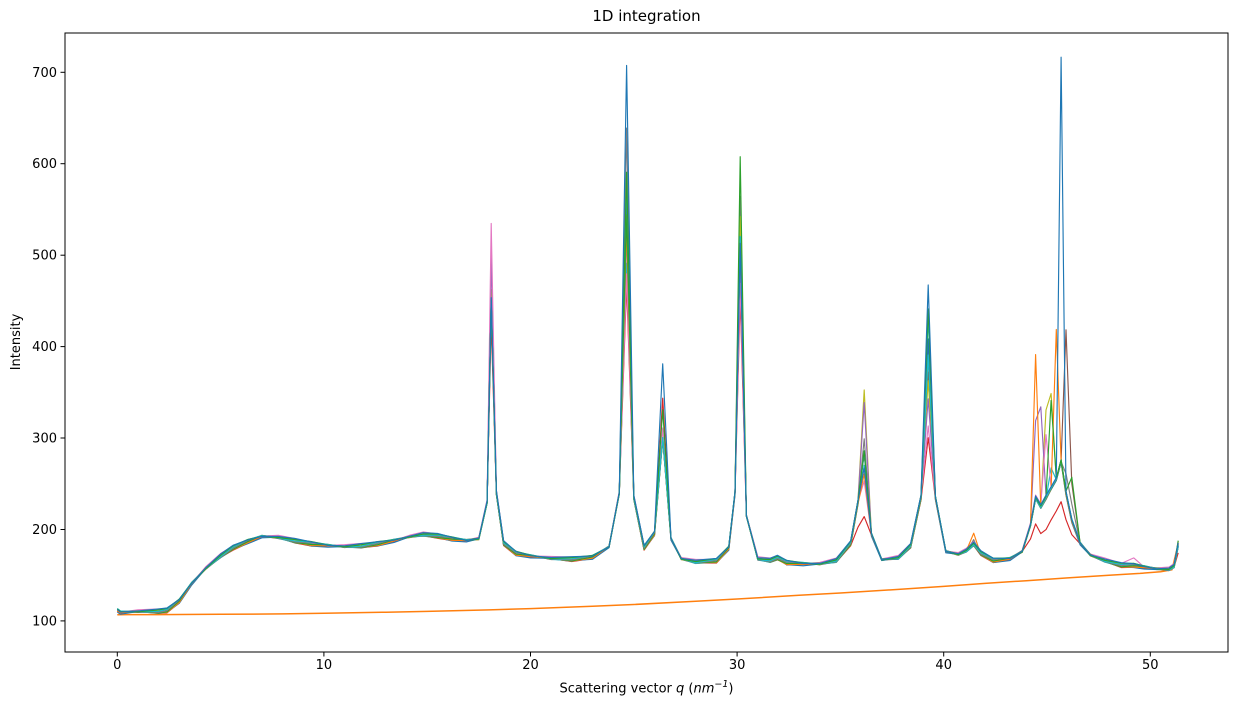  Describe the element at coordinates (646, 16) in the screenshot. I see `chart-title: 1D integration` at that location.